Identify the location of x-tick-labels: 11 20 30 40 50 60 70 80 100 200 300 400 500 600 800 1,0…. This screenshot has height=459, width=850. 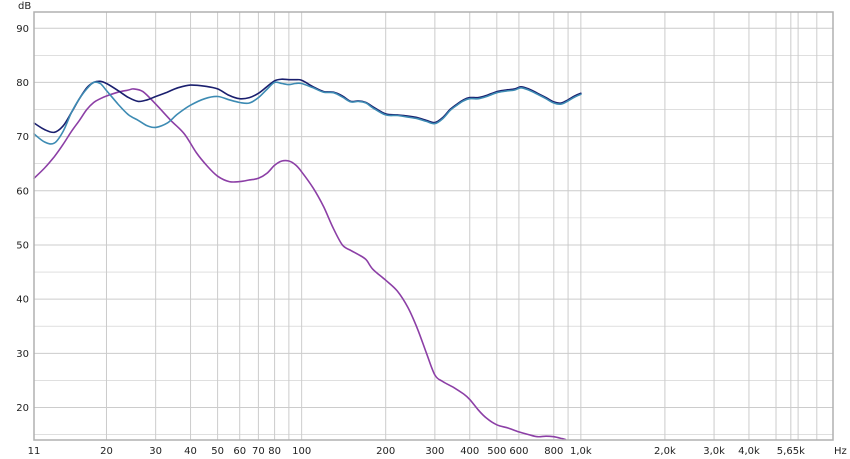
(416, 451).